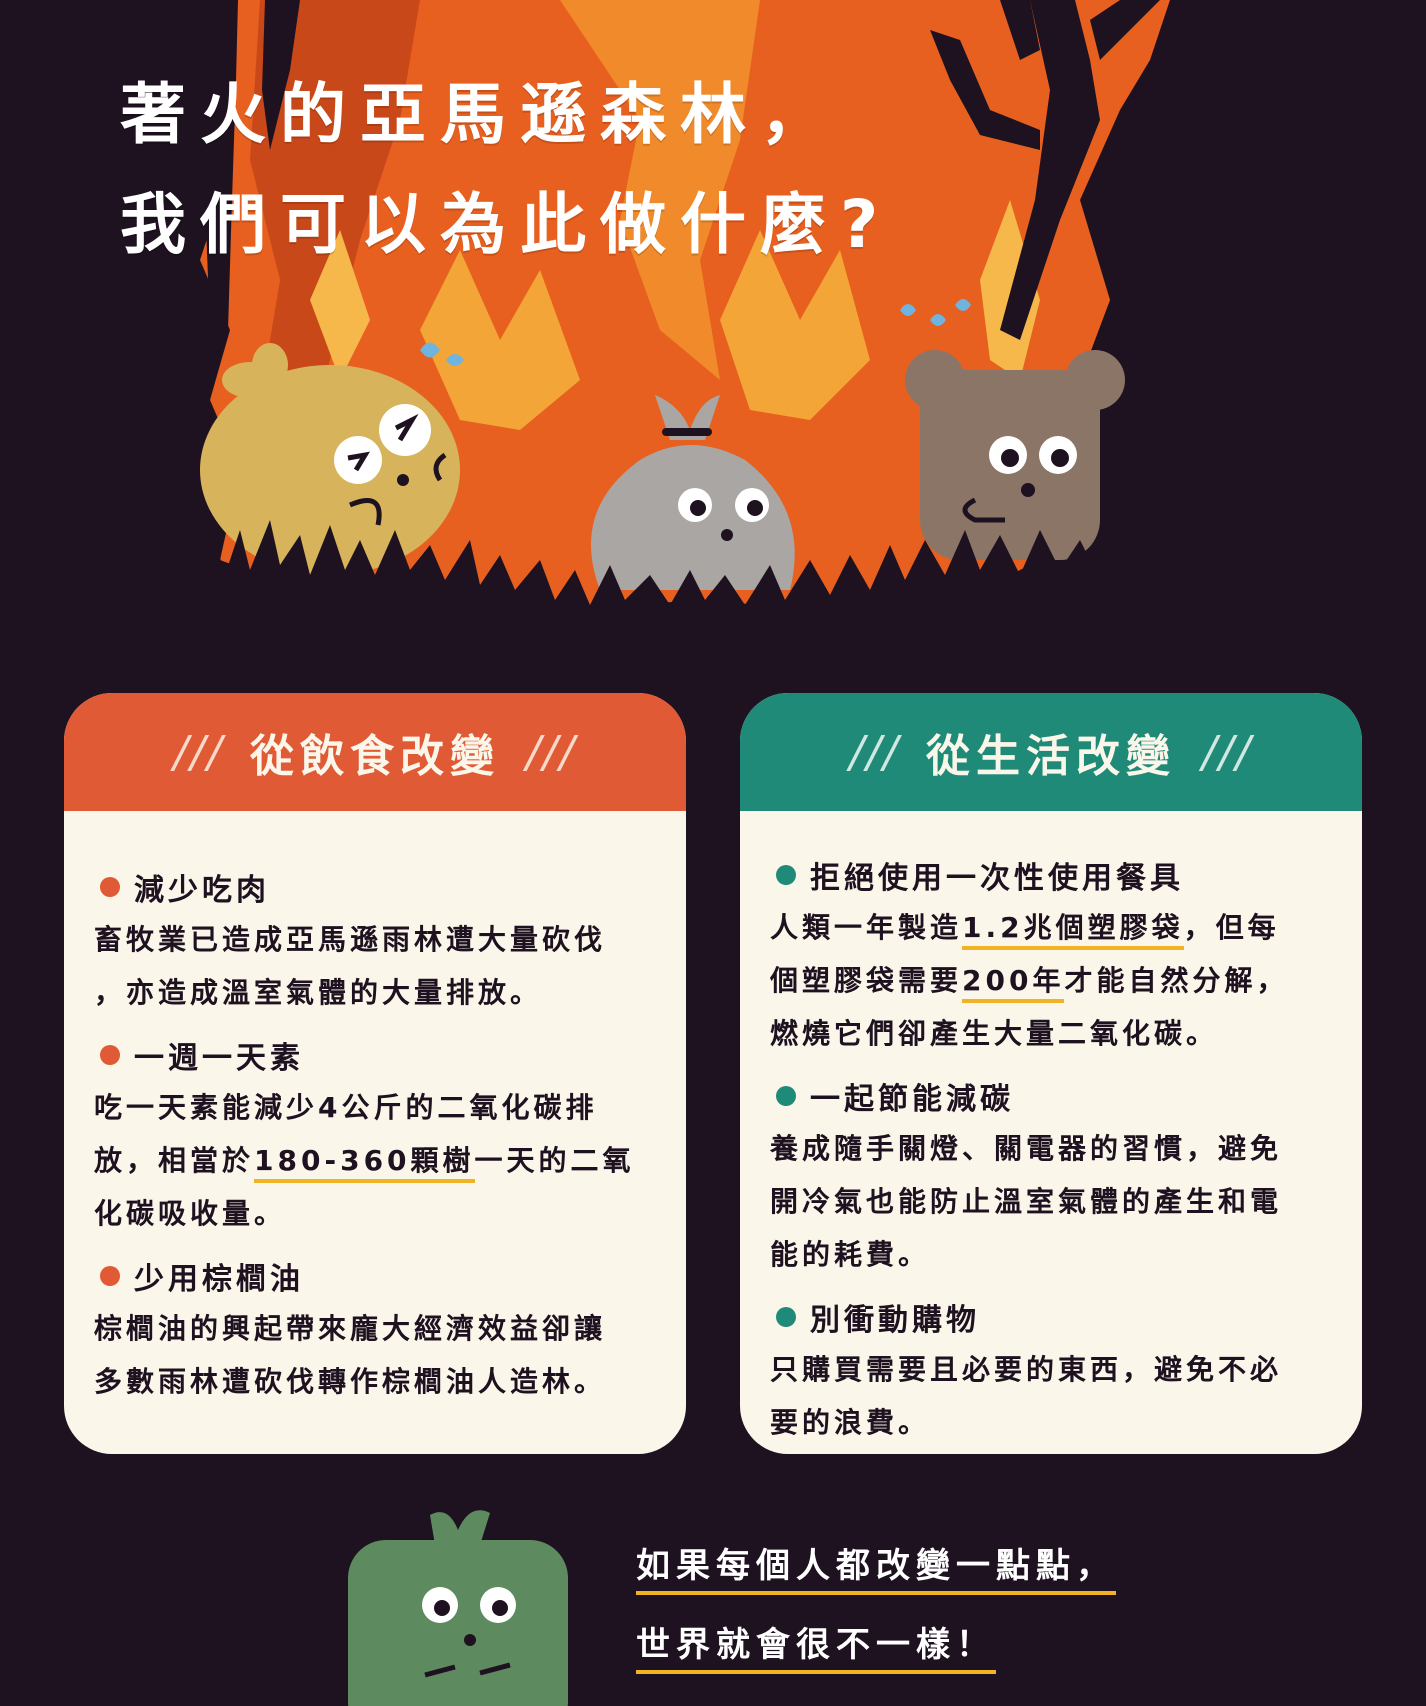  I want to click on tip-text: 養成隨手關燈、關電器的習慣，避免 開冷氣也能防止溫室氣體的產生和電 能的耗費。, so click(1052, 1201).